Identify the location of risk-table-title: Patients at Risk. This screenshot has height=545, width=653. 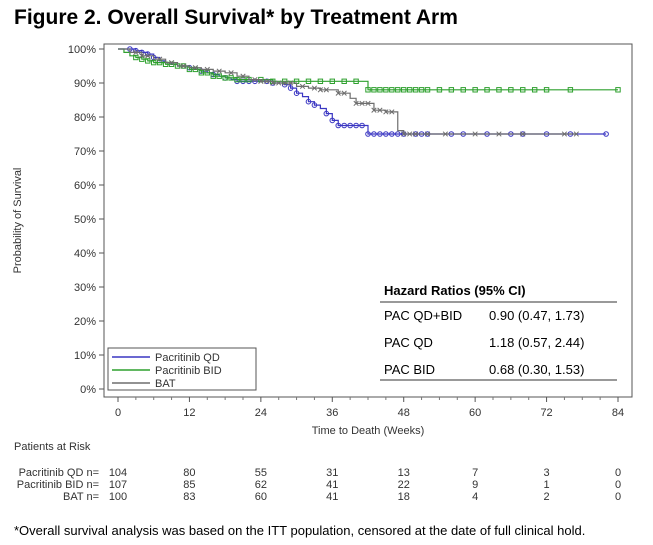
(52, 447).